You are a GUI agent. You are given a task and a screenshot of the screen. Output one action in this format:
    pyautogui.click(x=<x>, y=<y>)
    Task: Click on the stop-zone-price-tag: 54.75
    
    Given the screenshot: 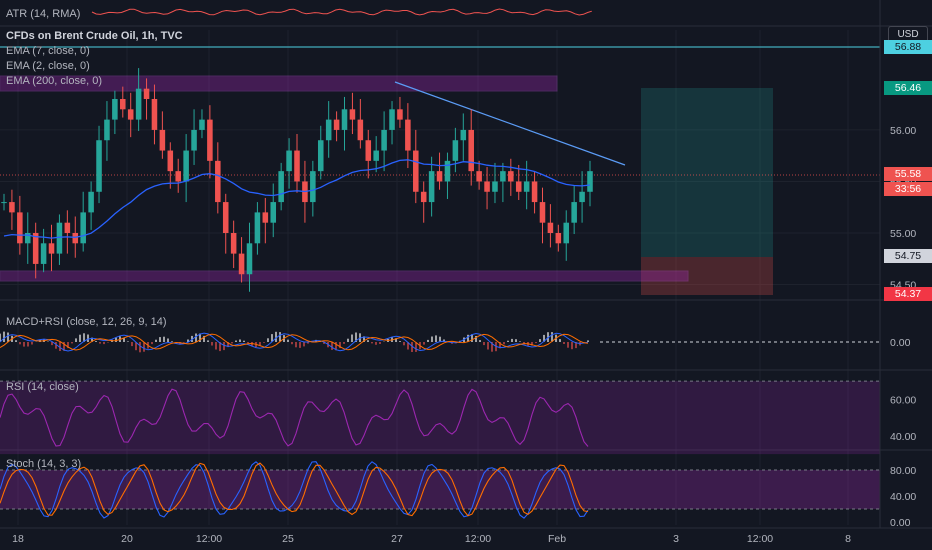 What is the action you would take?
    pyautogui.click(x=908, y=256)
    